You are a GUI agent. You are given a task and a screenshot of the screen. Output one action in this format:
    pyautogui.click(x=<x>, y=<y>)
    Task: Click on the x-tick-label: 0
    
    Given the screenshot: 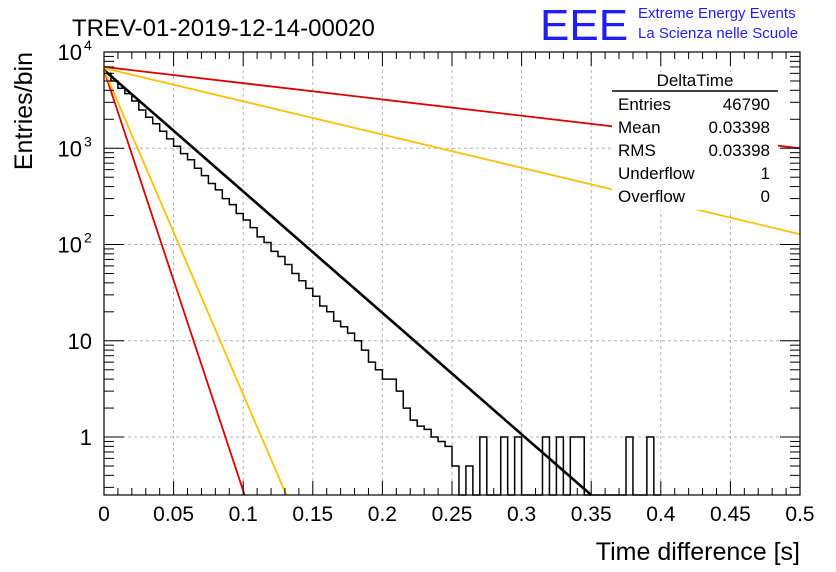 What is the action you would take?
    pyautogui.click(x=104, y=514)
    